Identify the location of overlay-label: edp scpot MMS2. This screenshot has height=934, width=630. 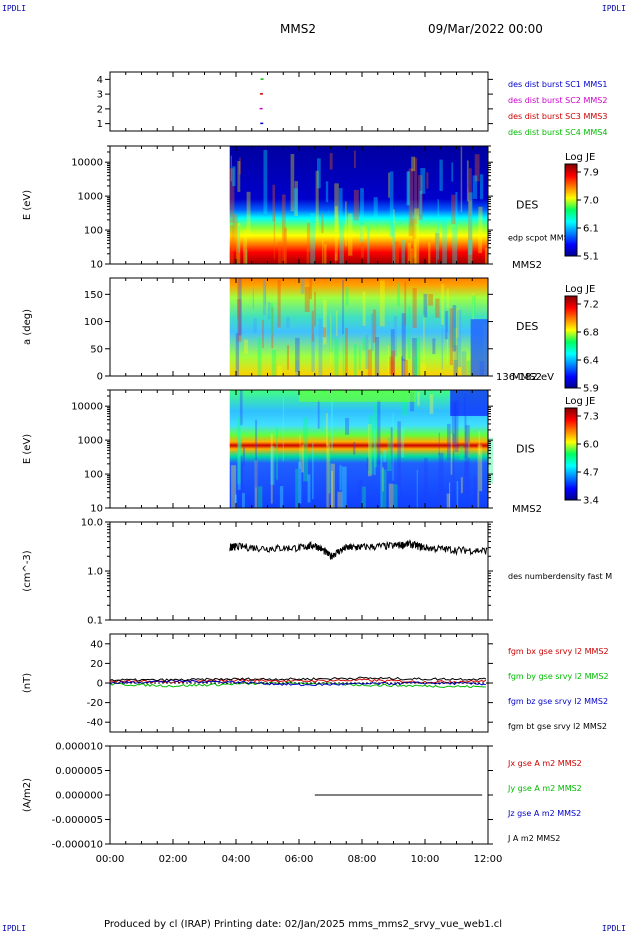
(541, 237).